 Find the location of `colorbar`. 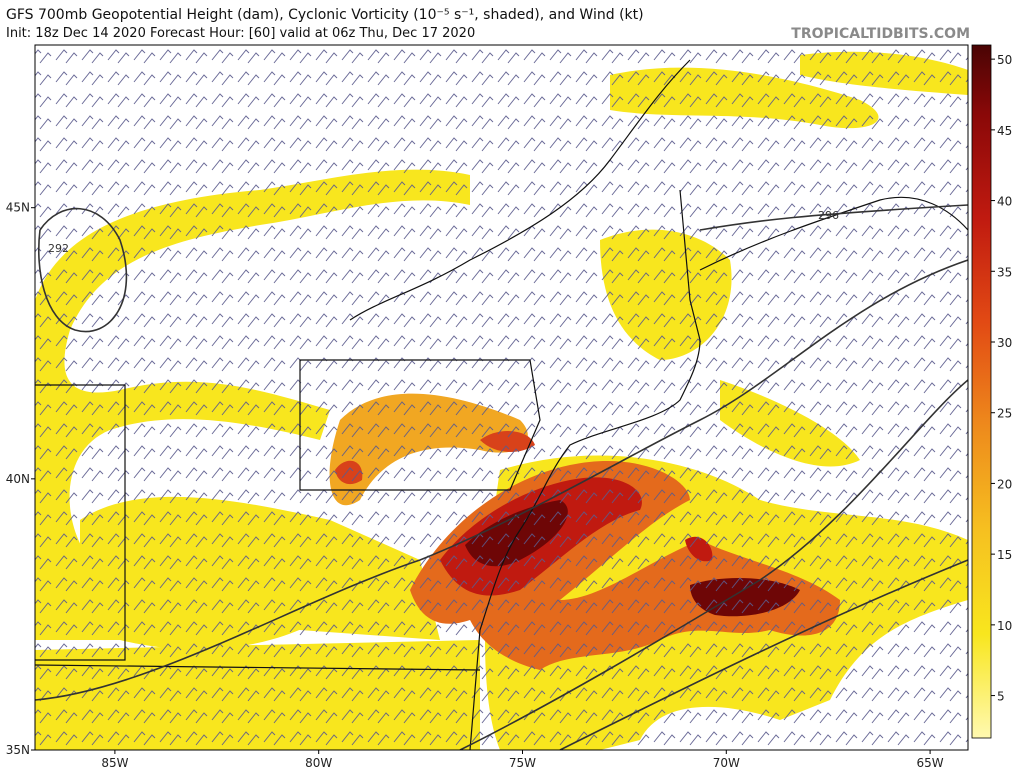

colorbar is located at coordinates (981, 391).